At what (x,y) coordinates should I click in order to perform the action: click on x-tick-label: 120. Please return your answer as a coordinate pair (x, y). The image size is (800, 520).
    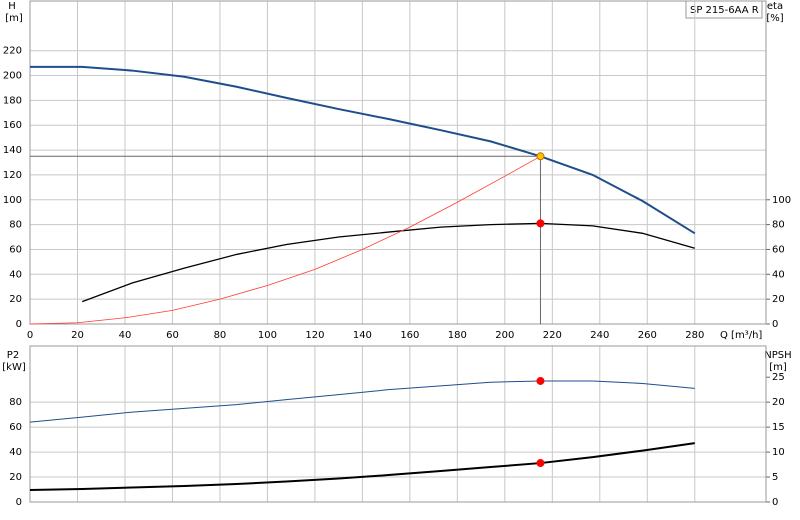
    Looking at the image, I should click on (314, 335).